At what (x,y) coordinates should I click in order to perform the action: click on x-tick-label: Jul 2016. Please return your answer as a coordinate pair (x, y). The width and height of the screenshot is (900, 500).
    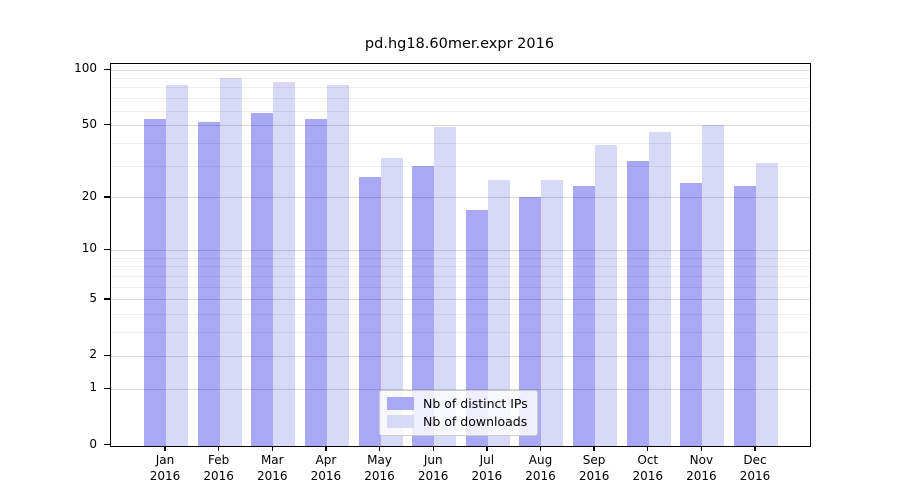
    Looking at the image, I should click on (487, 468).